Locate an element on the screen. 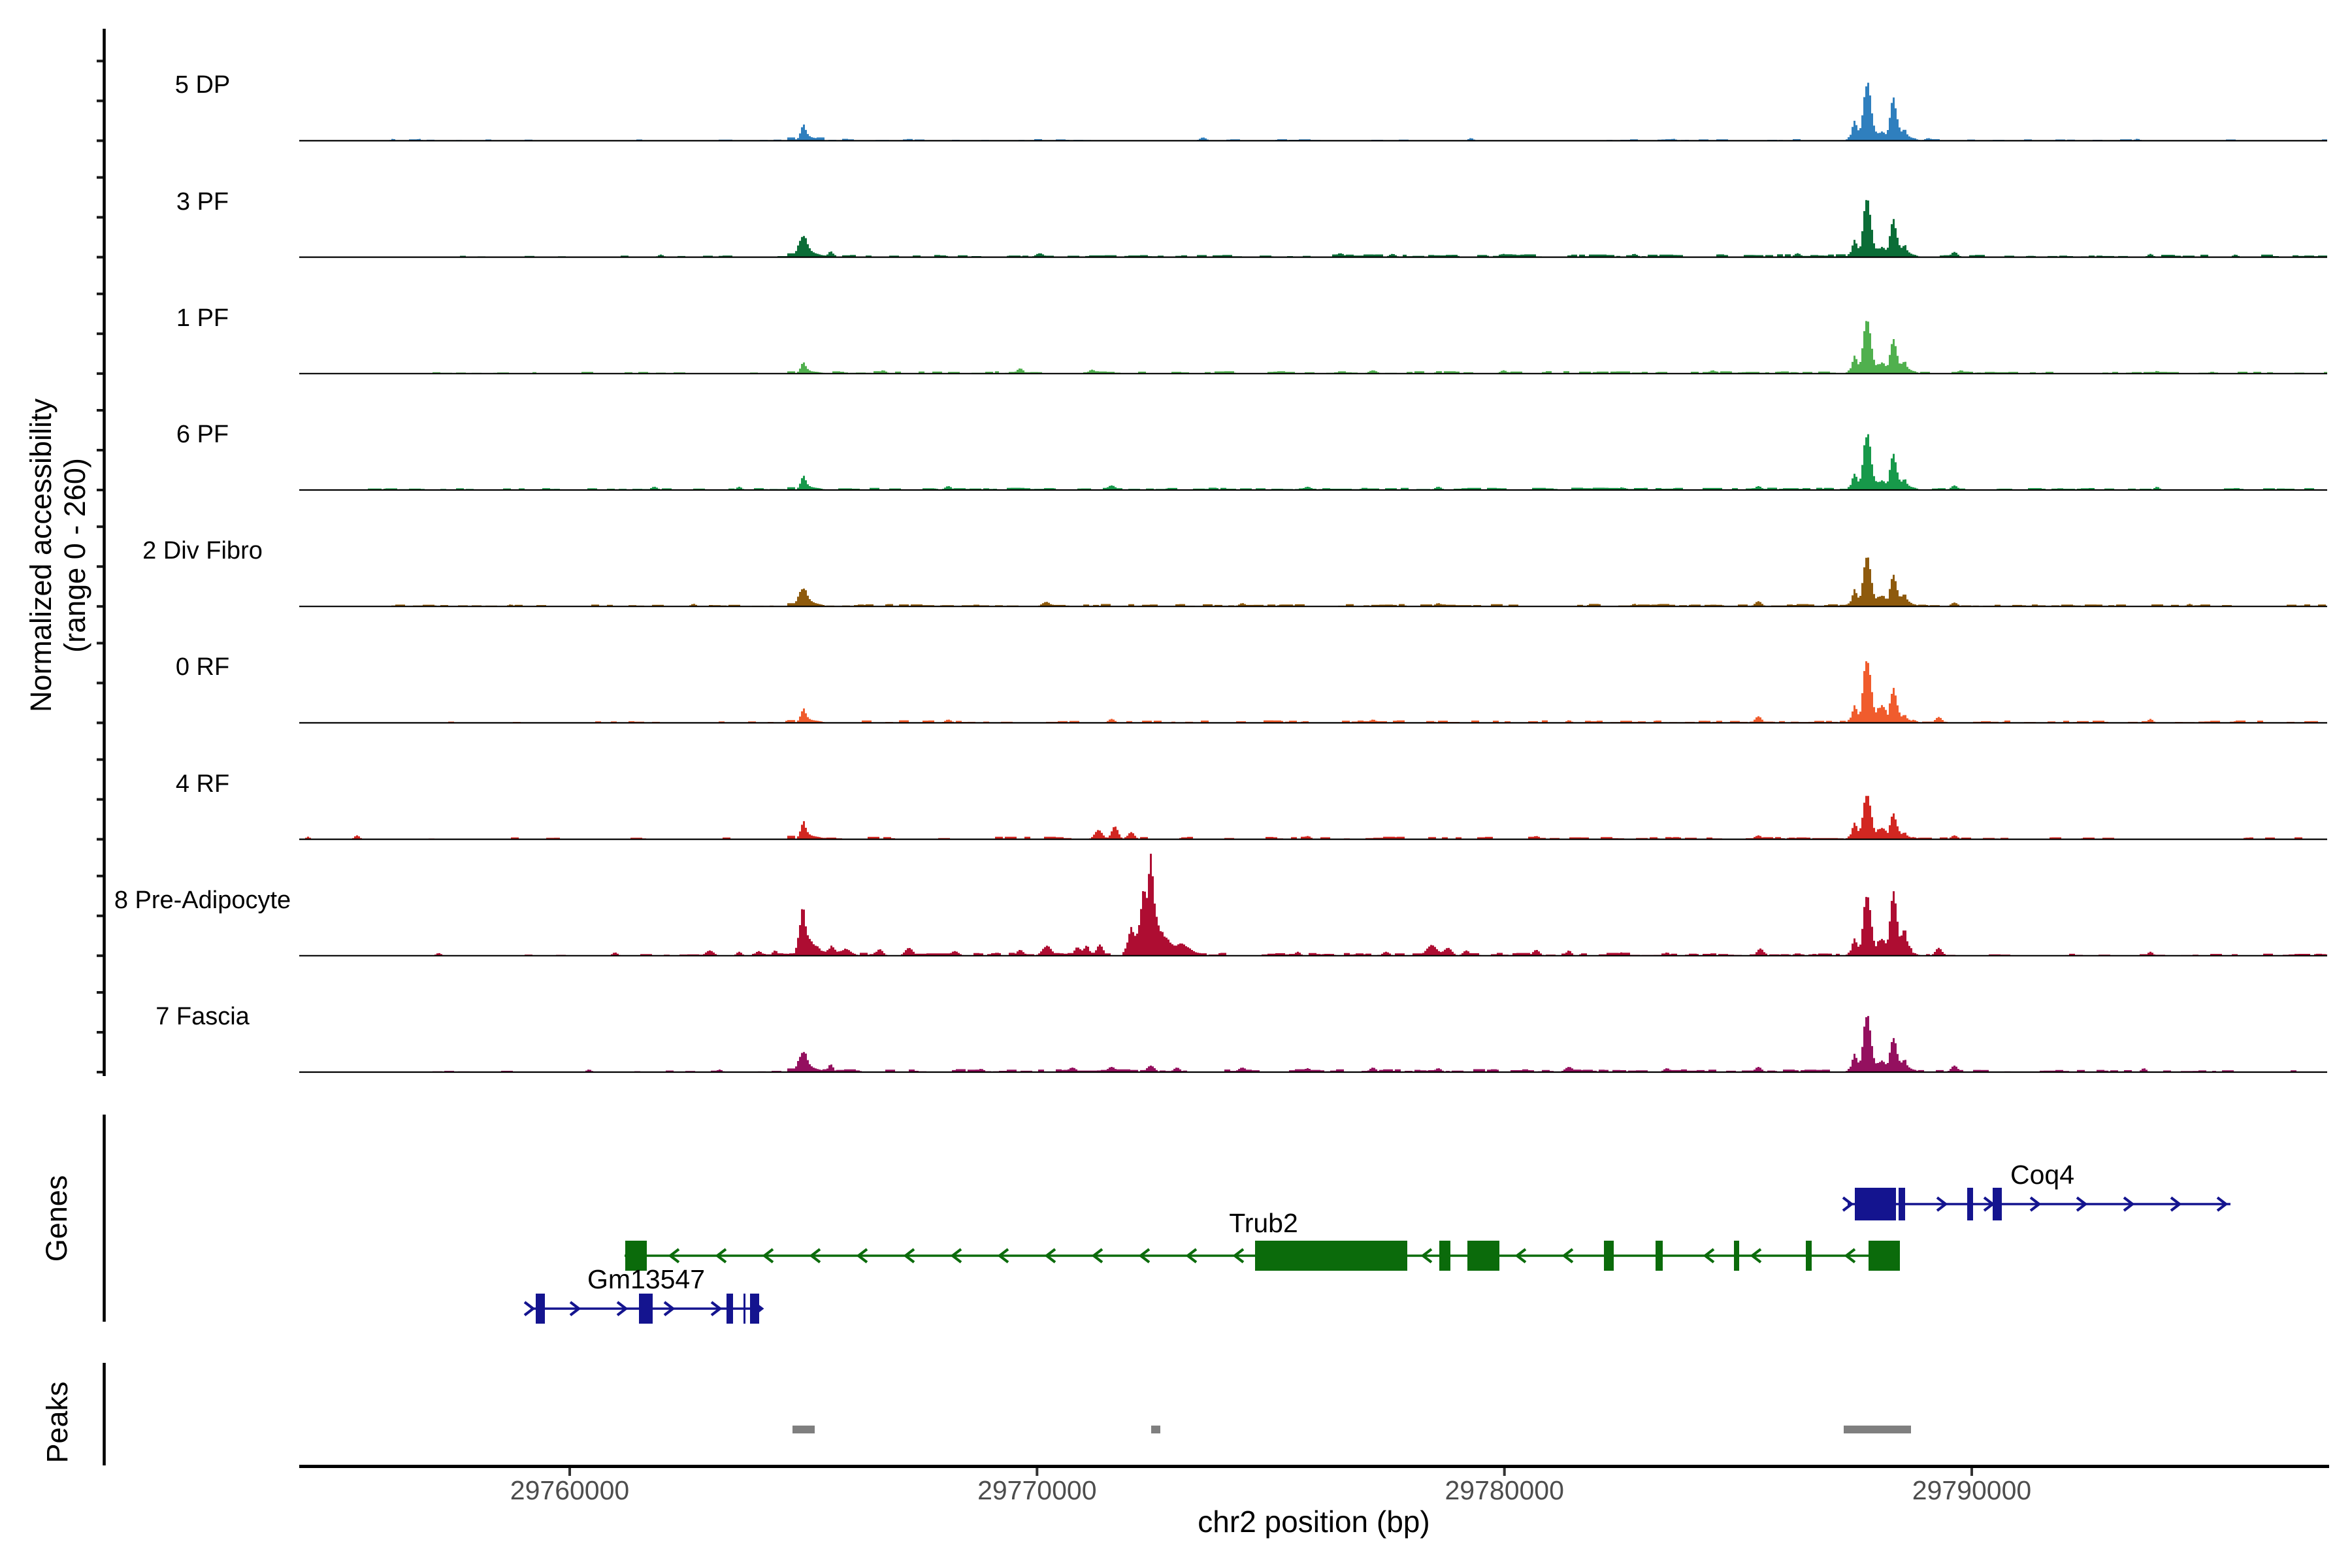  svg-text: Genes is located at coordinates (56, 1218).